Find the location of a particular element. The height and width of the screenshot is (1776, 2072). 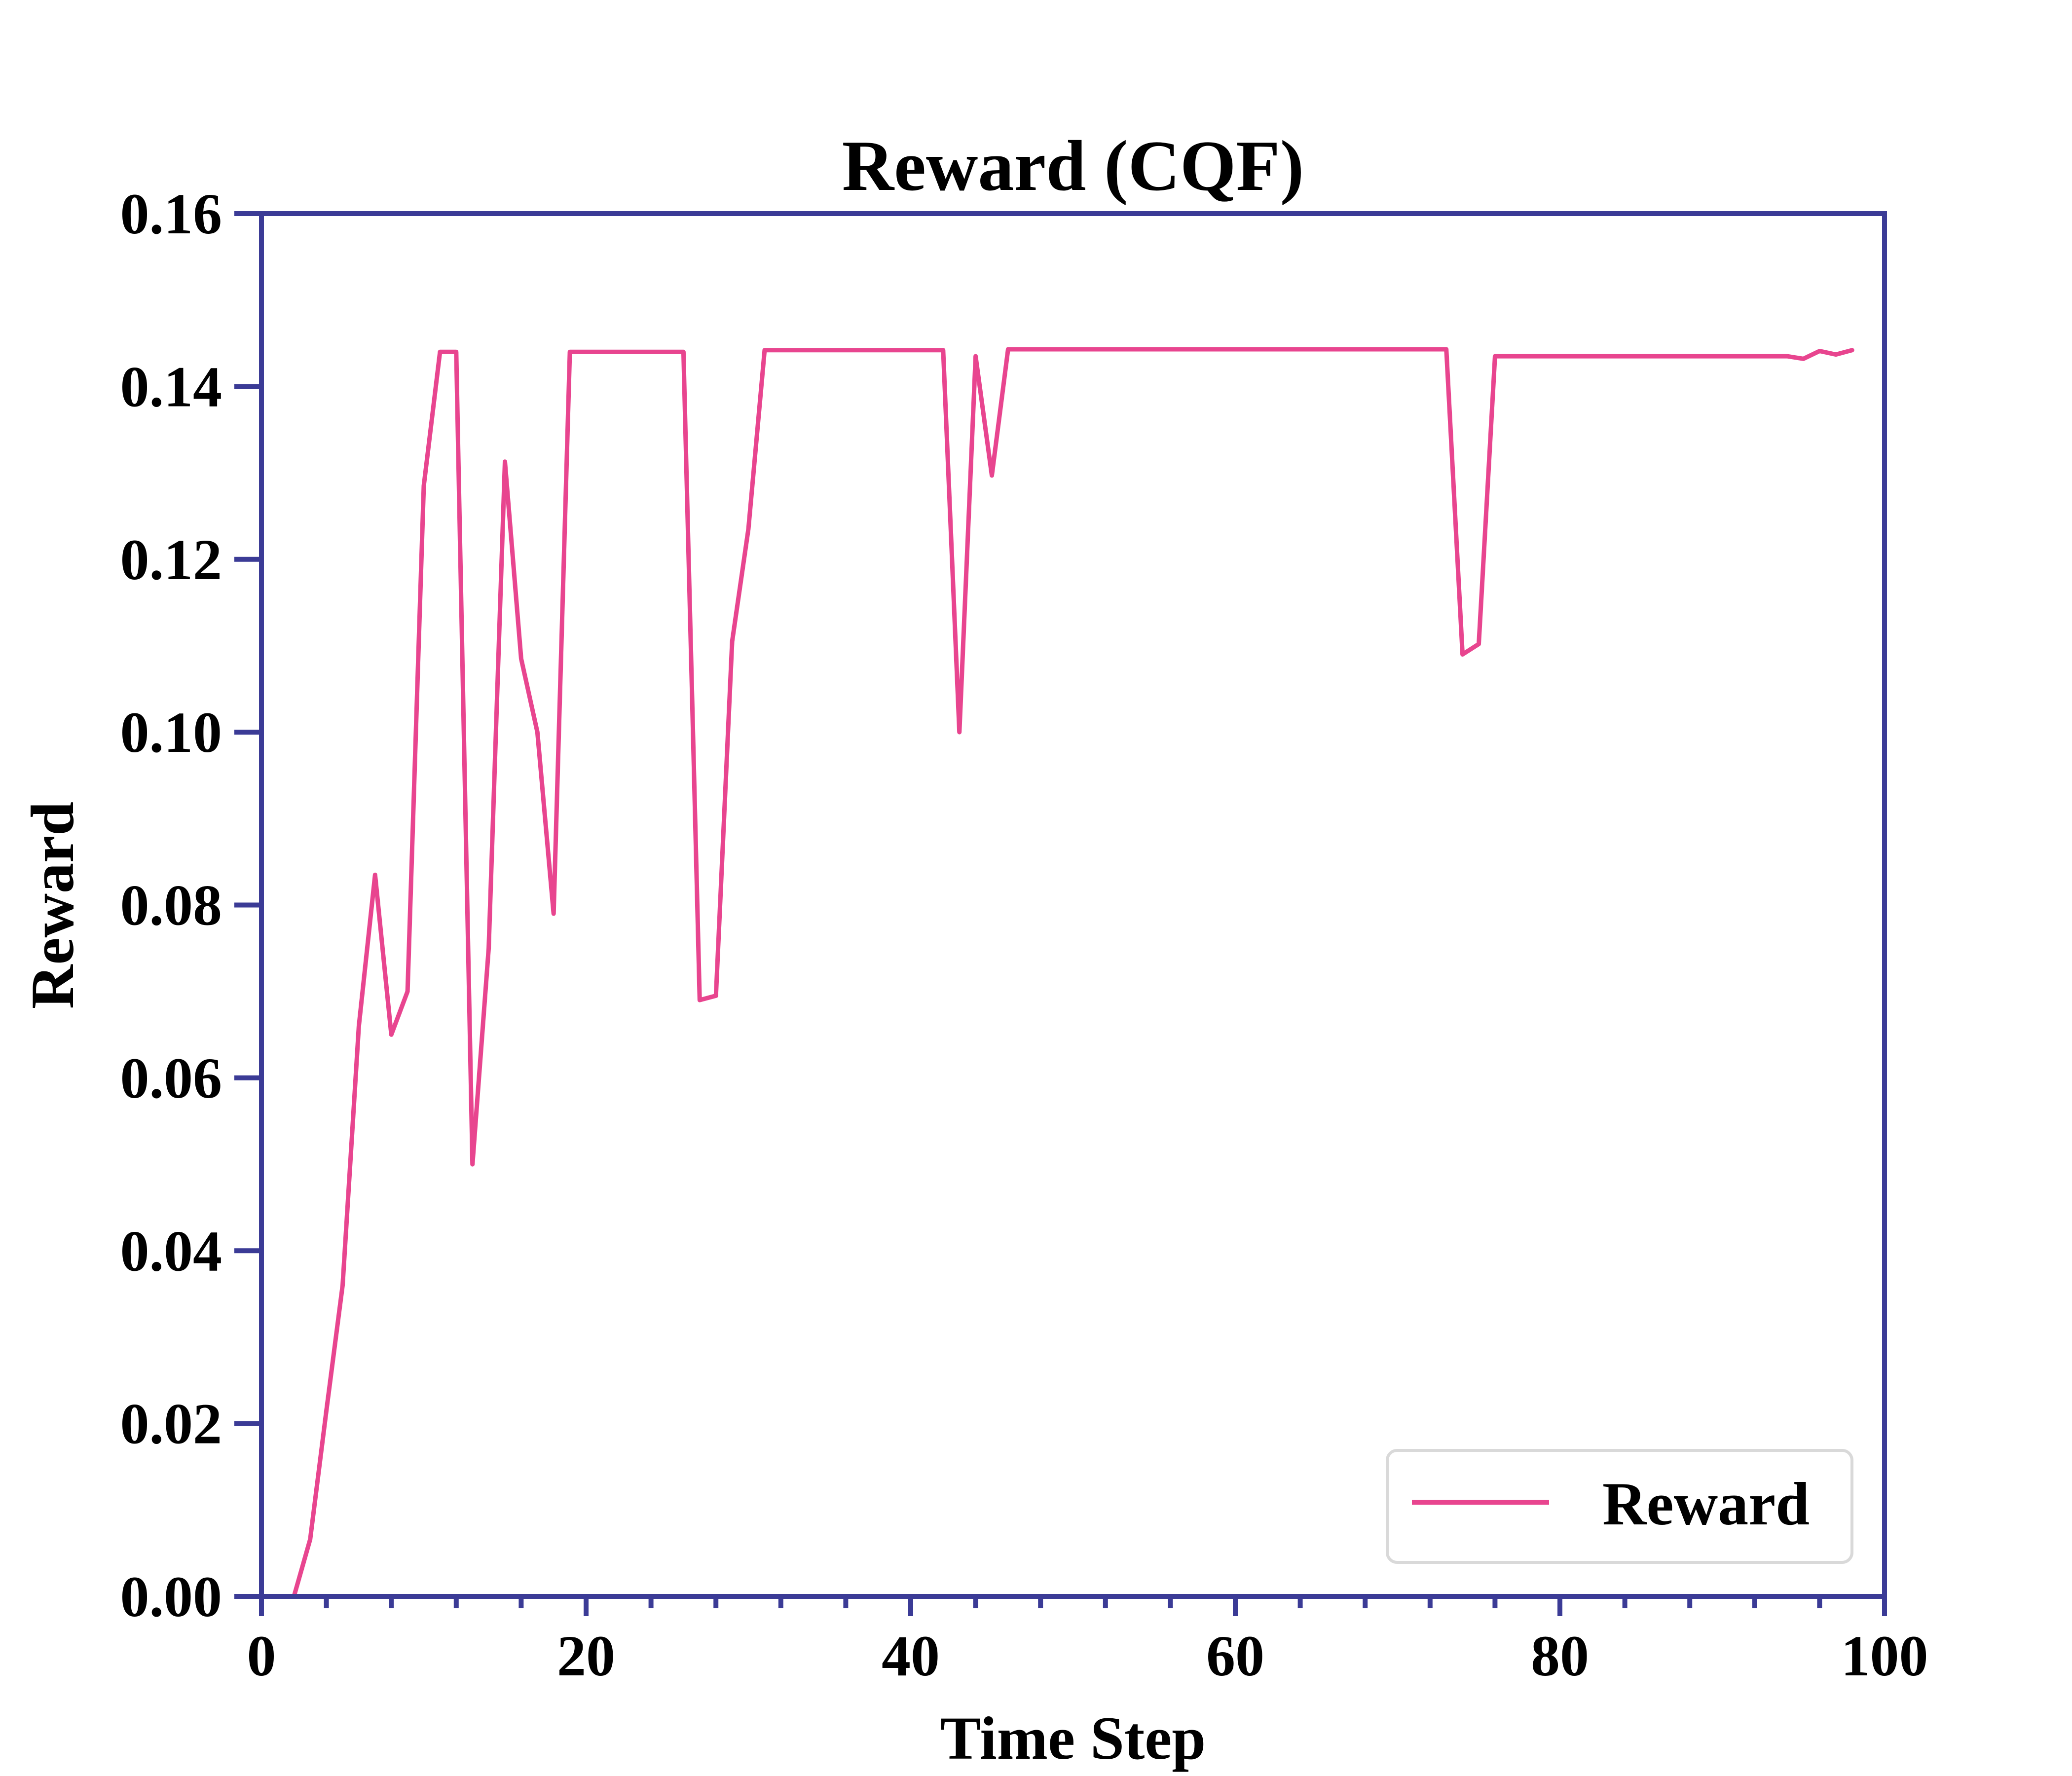

x-tick-label: 20 is located at coordinates (586, 1656).